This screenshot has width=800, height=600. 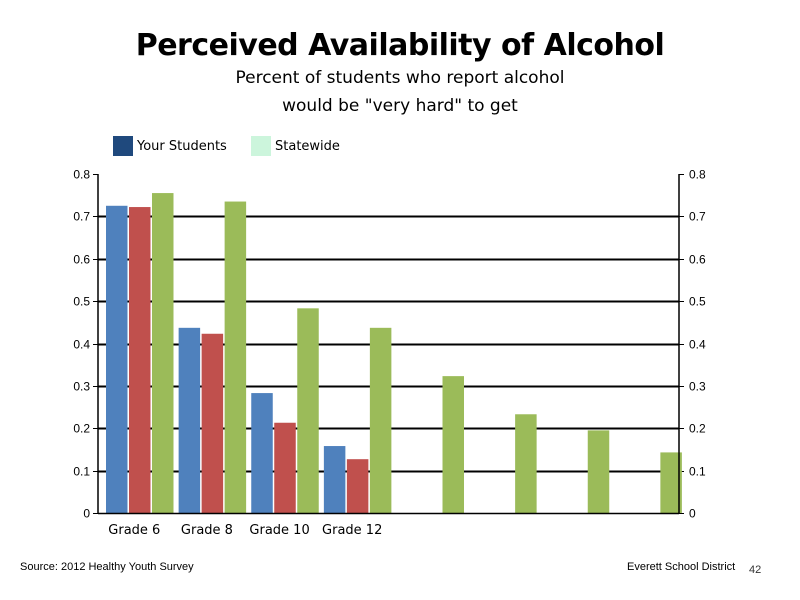 I want to click on page-number: 42, so click(x=755, y=570).